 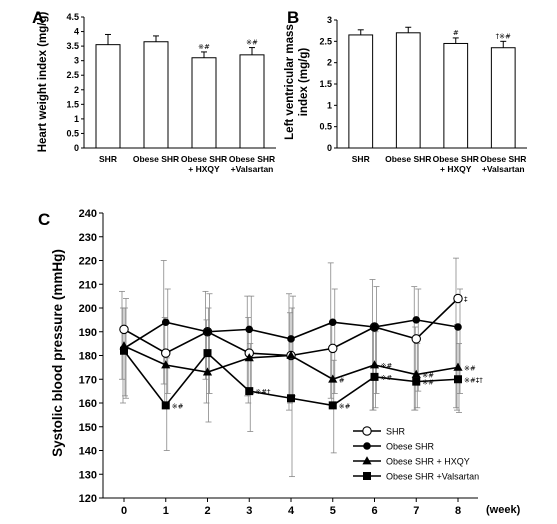 I want to click on hw-y-tick-label: 4, so click(x=76, y=32).